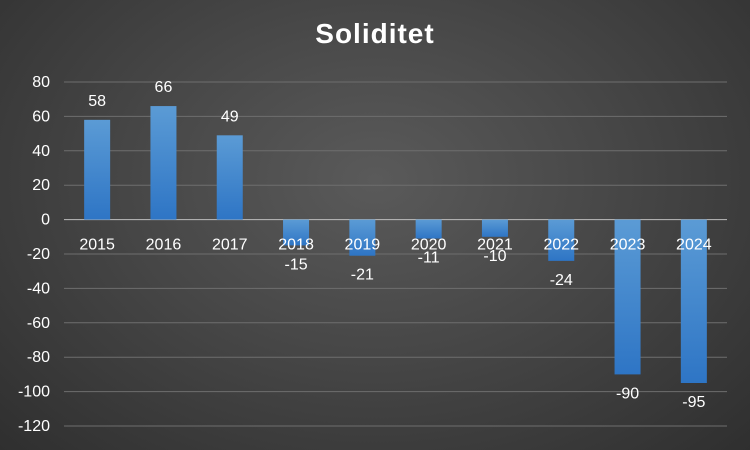  Describe the element at coordinates (296, 245) in the screenshot. I see `x-tick-label: 2018` at that location.